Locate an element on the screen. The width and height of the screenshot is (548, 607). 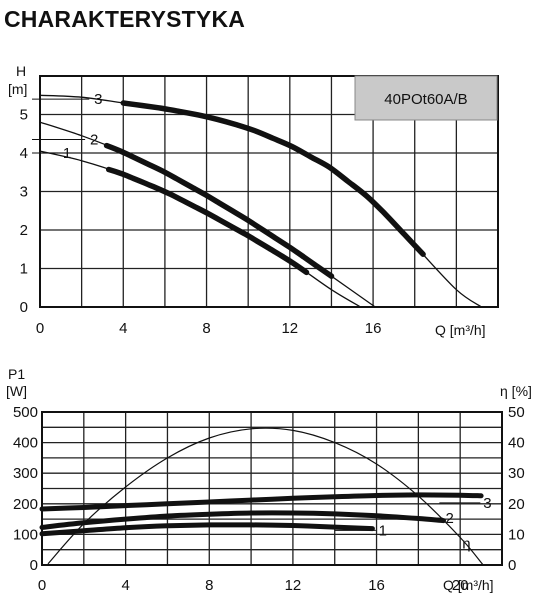
efficiency-y-tick-label: 10 is located at coordinates (516, 534).